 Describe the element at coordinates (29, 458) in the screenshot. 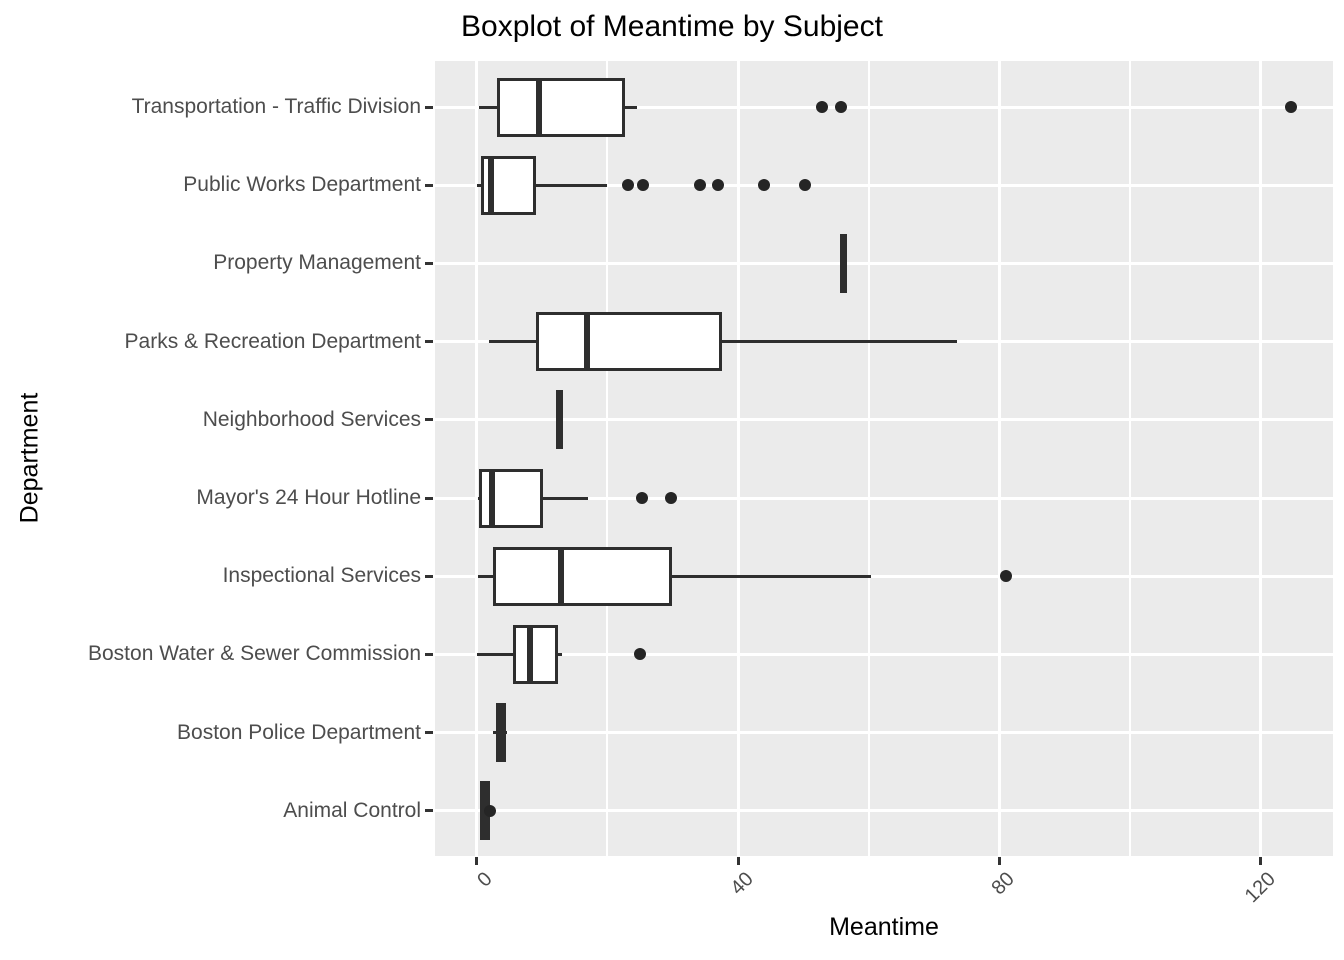

I see `y-axis-title-text: Department` at that location.